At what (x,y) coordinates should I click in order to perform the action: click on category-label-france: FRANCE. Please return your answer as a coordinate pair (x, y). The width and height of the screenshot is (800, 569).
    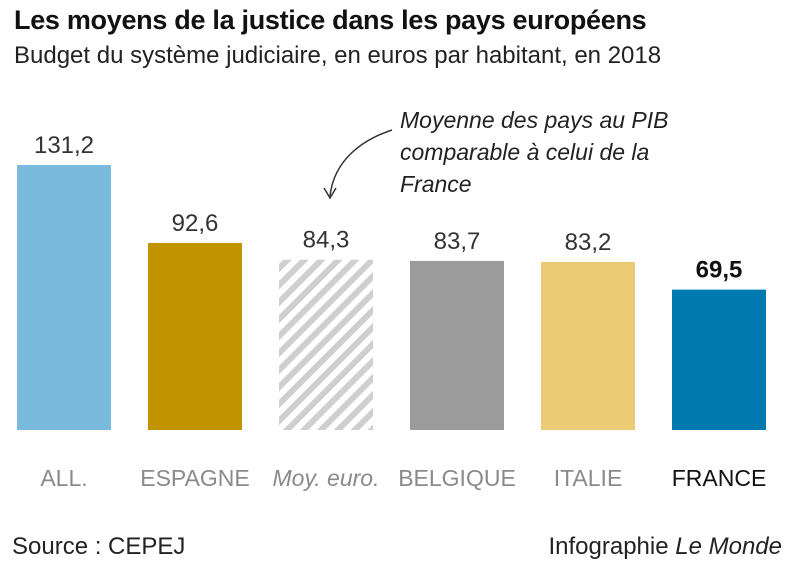
    Looking at the image, I should click on (719, 478).